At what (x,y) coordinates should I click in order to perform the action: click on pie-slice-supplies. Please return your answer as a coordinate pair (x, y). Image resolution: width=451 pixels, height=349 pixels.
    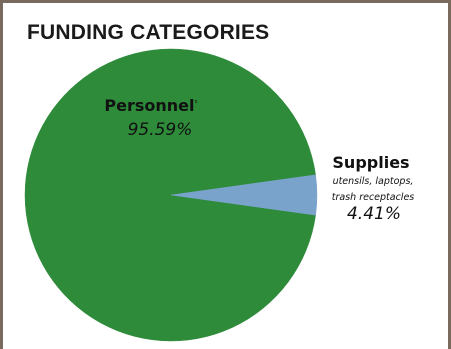
    Looking at the image, I should click on (244, 195).